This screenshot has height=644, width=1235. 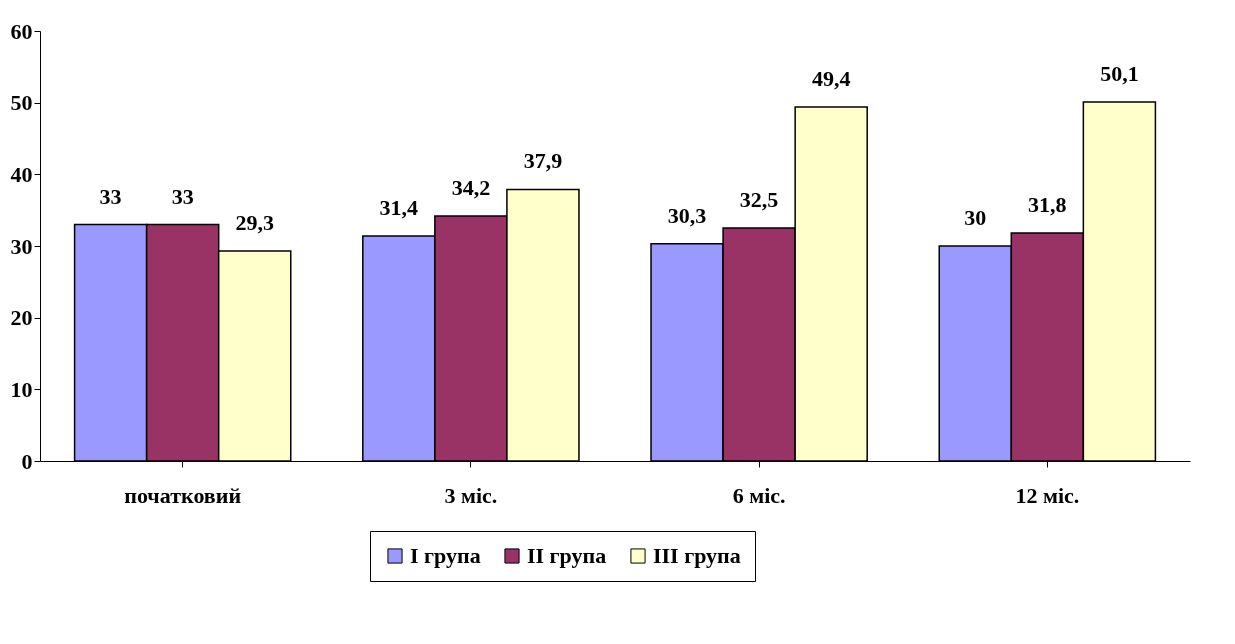 What do you see at coordinates (21, 103) in the screenshot?
I see `y-tick-label: 50` at bounding box center [21, 103].